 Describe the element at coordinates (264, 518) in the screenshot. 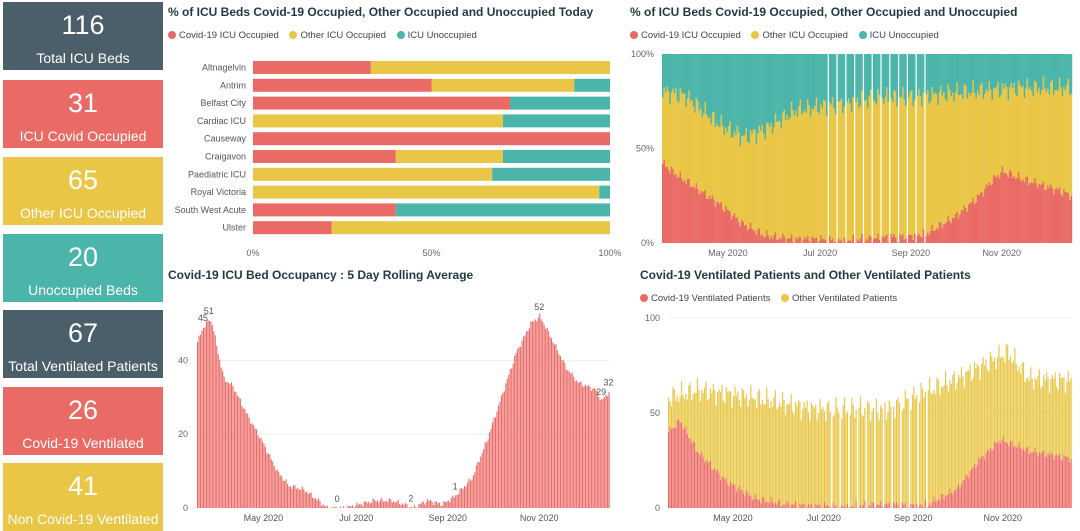

I see `x-tick-label: May 2020` at that location.